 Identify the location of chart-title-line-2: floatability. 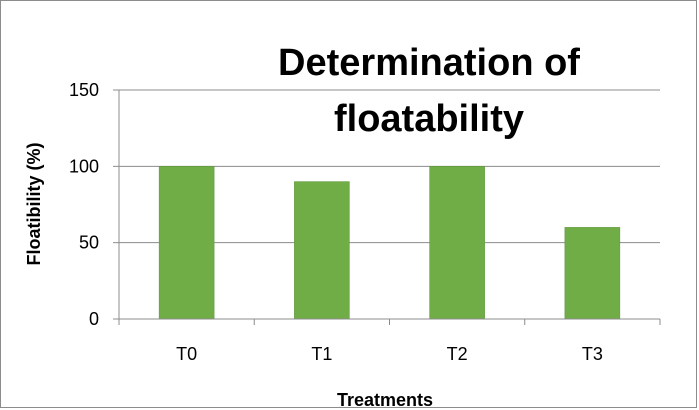
(429, 119).